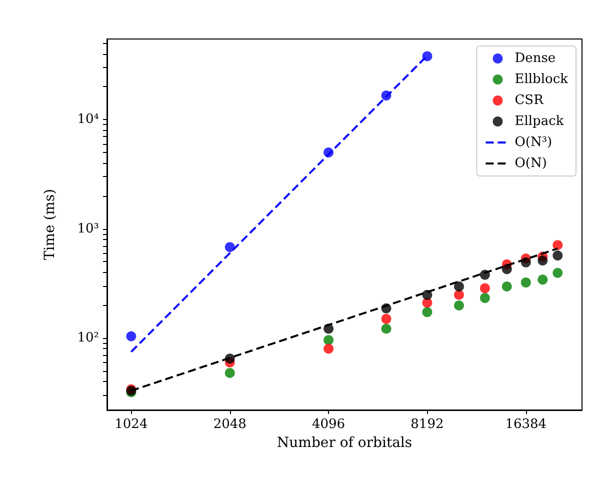 This screenshot has width=604, height=481. I want to click on y-tick-label: 10³, so click(88, 228).